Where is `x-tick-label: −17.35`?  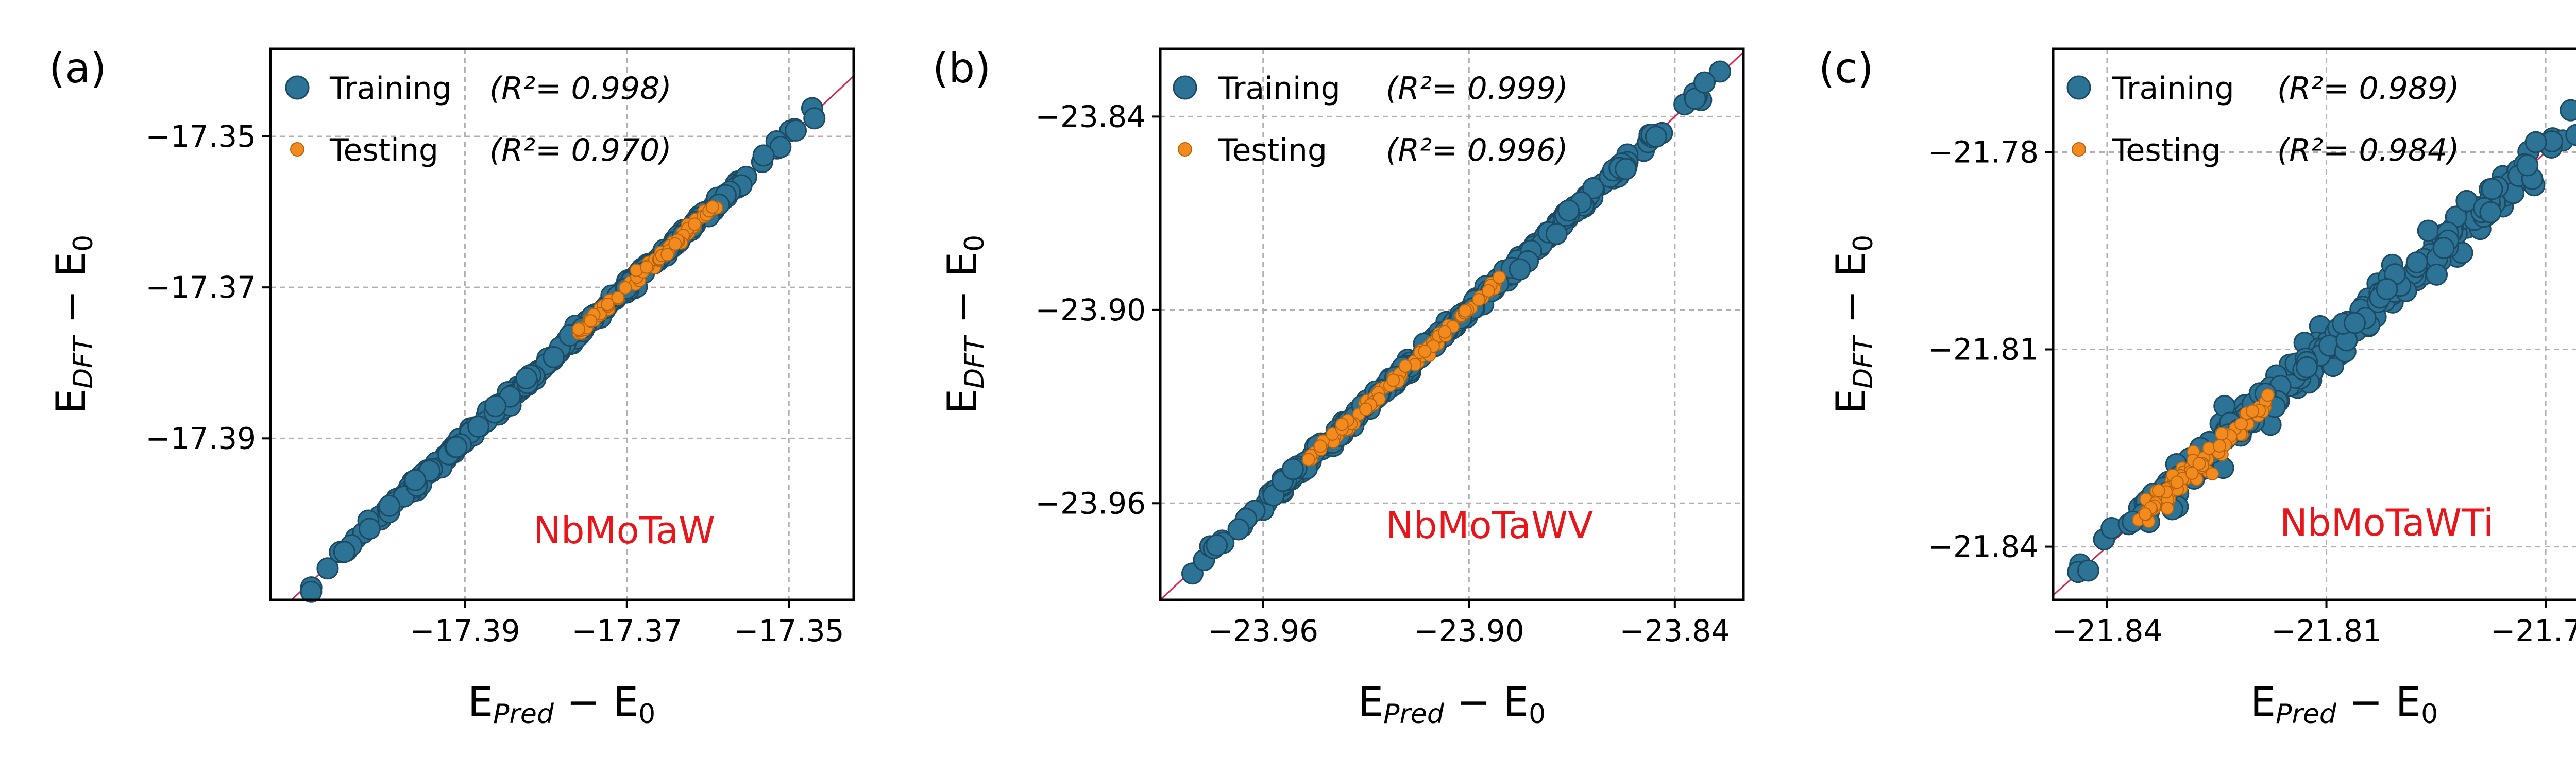
x-tick-label: −17.35 is located at coordinates (789, 630).